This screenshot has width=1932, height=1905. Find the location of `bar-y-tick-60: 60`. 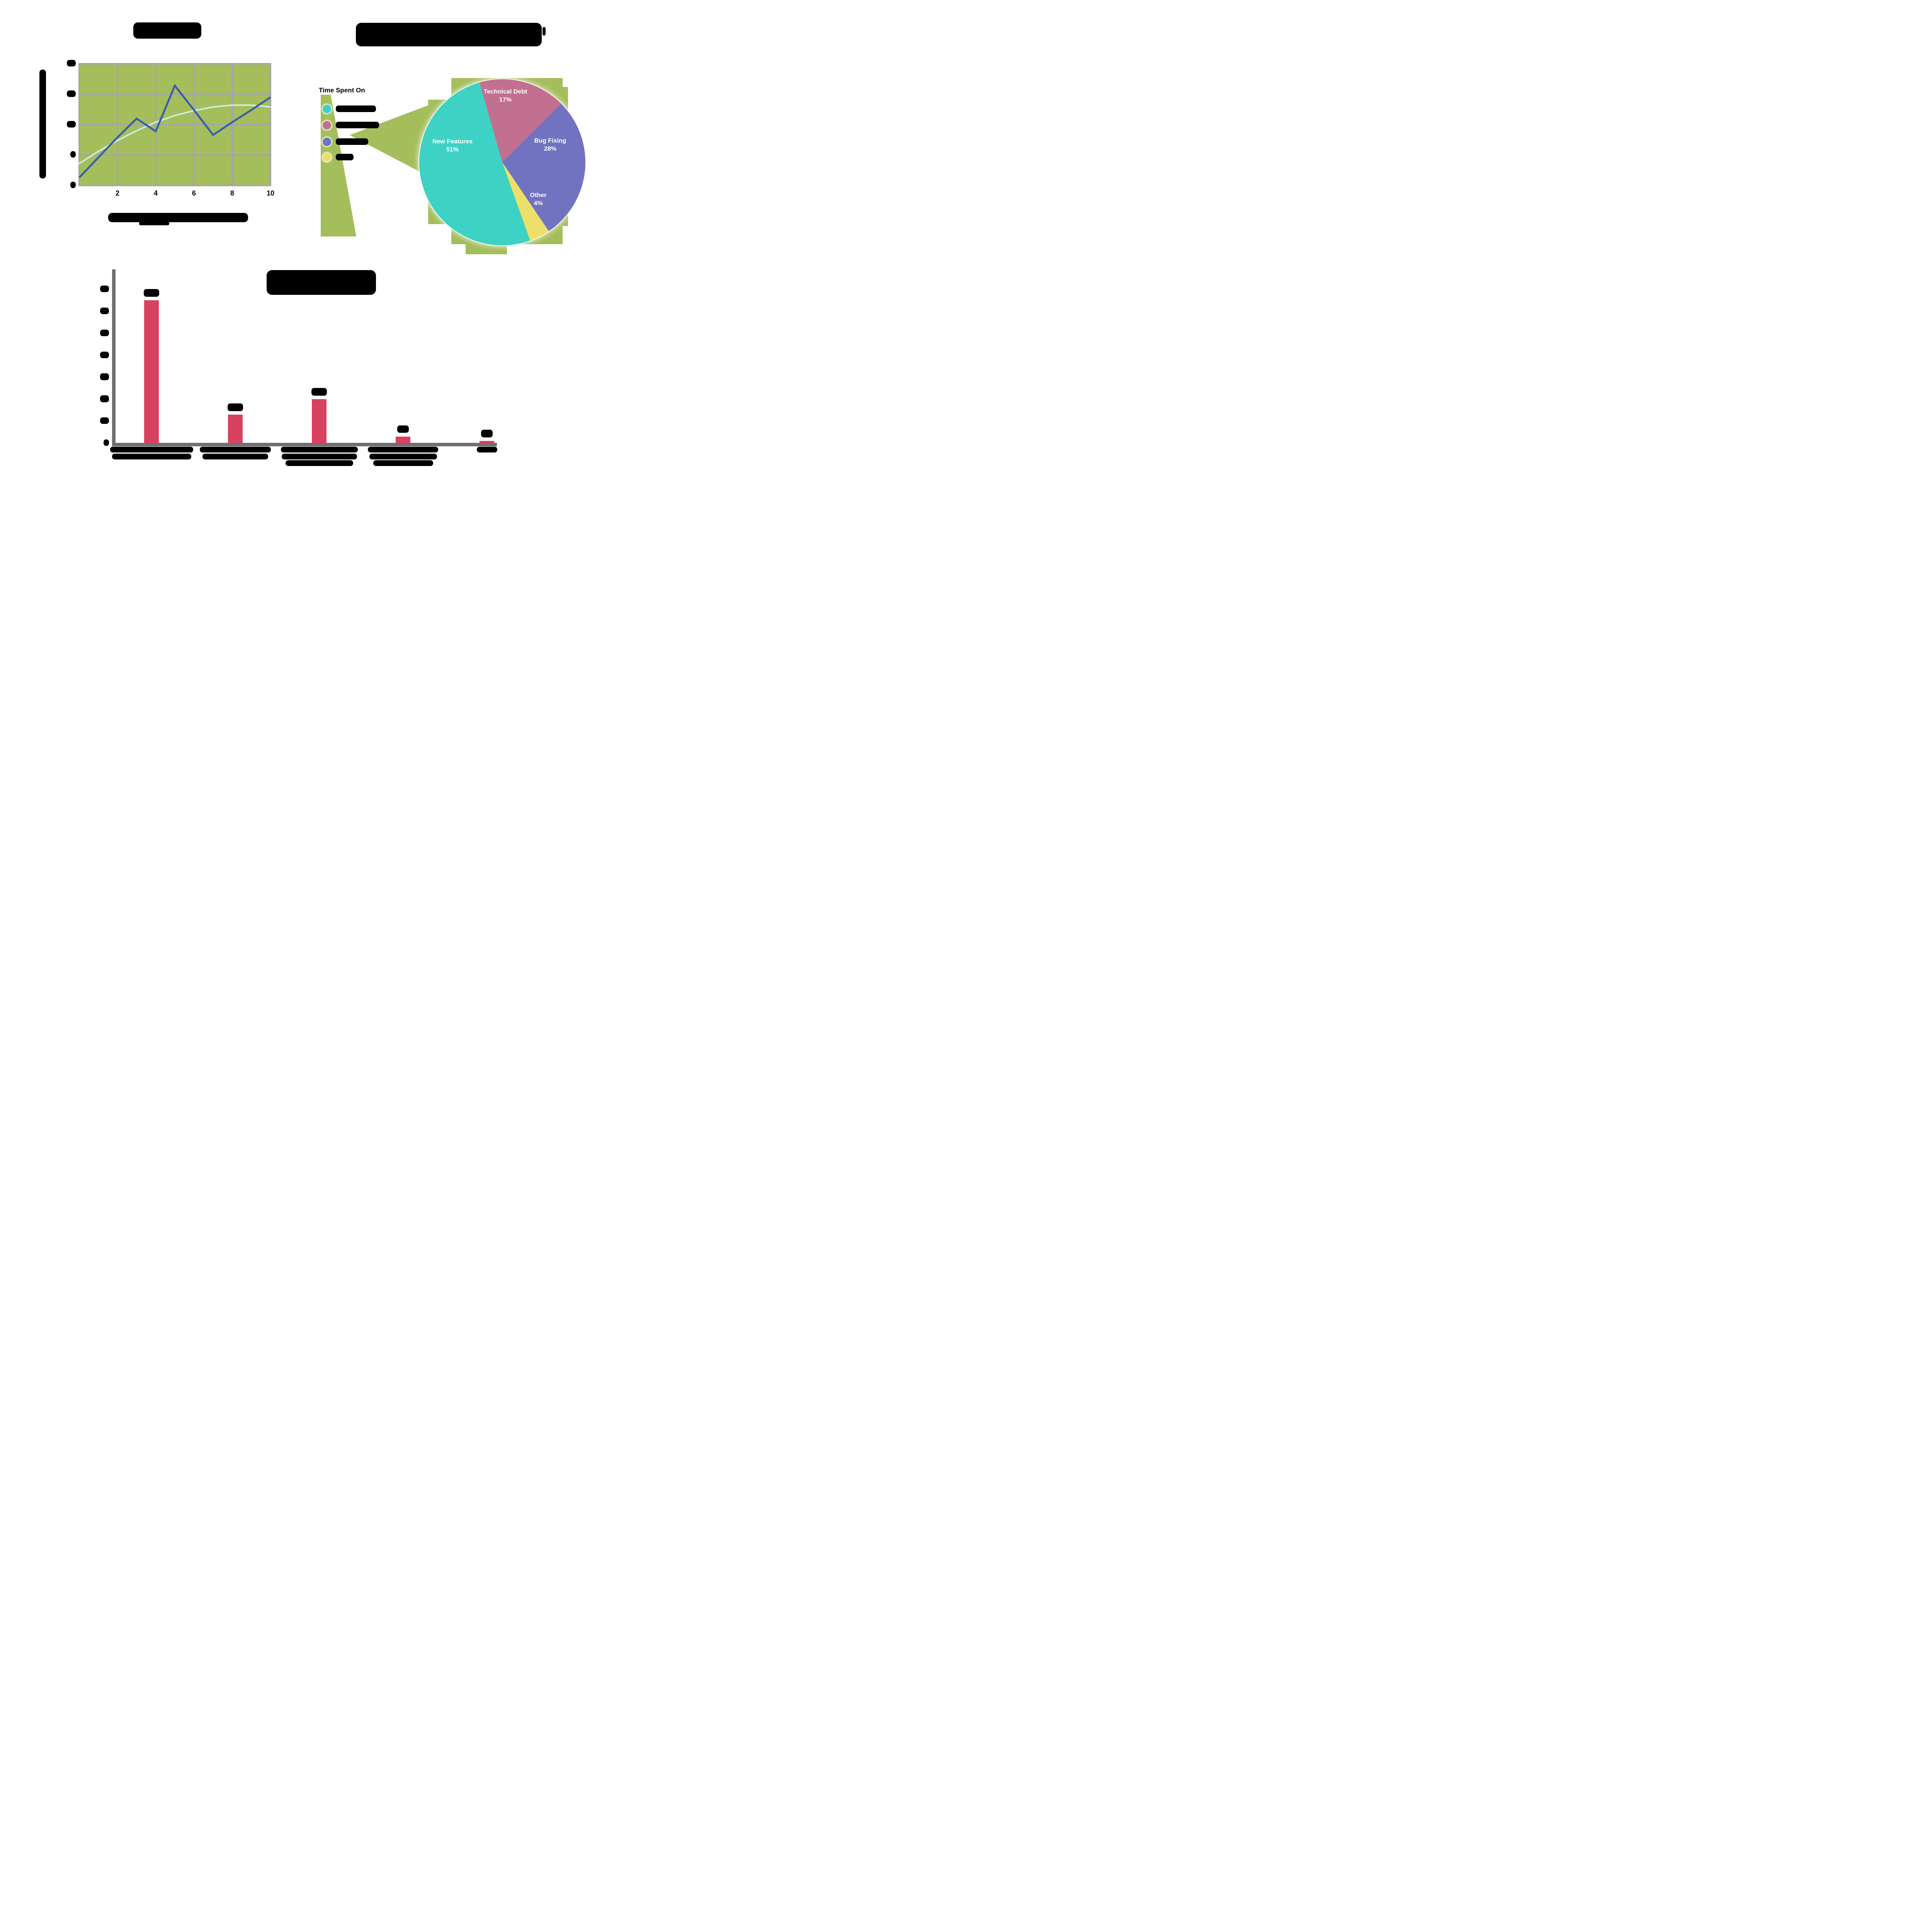

bar-y-tick-60: 60 is located at coordinates (100, 311).